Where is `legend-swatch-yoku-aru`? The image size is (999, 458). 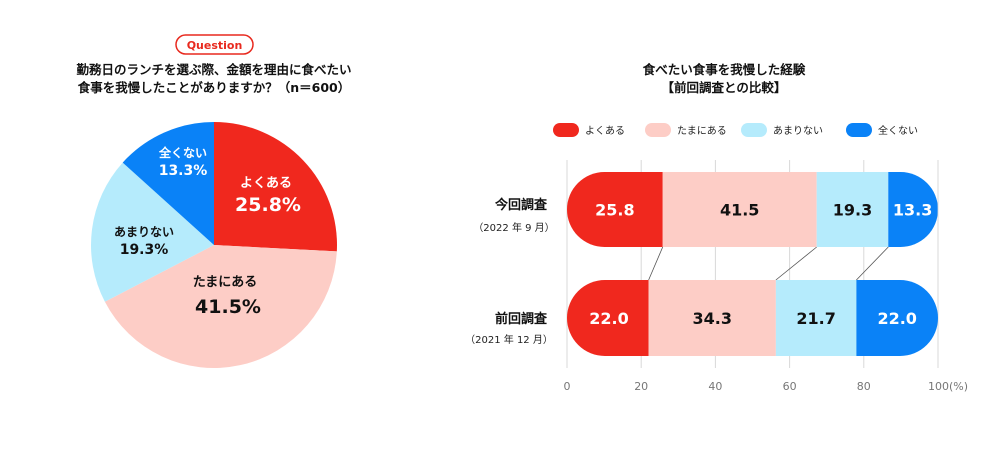 legend-swatch-yoku-aru is located at coordinates (566, 130).